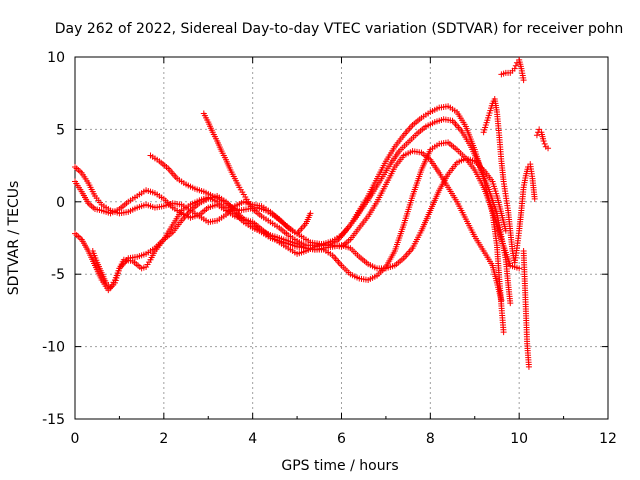 Image resolution: width=640 pixels, height=480 pixels. I want to click on x-tick-label: 10, so click(519, 439).